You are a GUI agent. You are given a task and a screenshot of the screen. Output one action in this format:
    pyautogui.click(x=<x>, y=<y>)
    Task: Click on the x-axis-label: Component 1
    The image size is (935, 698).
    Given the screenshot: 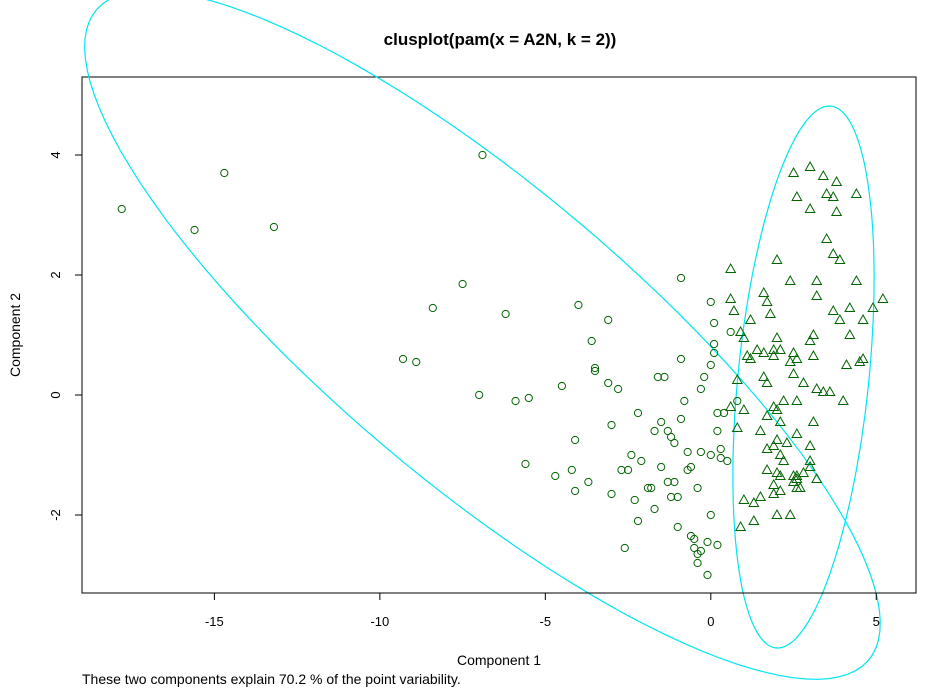 What is the action you would take?
    pyautogui.click(x=499, y=660)
    